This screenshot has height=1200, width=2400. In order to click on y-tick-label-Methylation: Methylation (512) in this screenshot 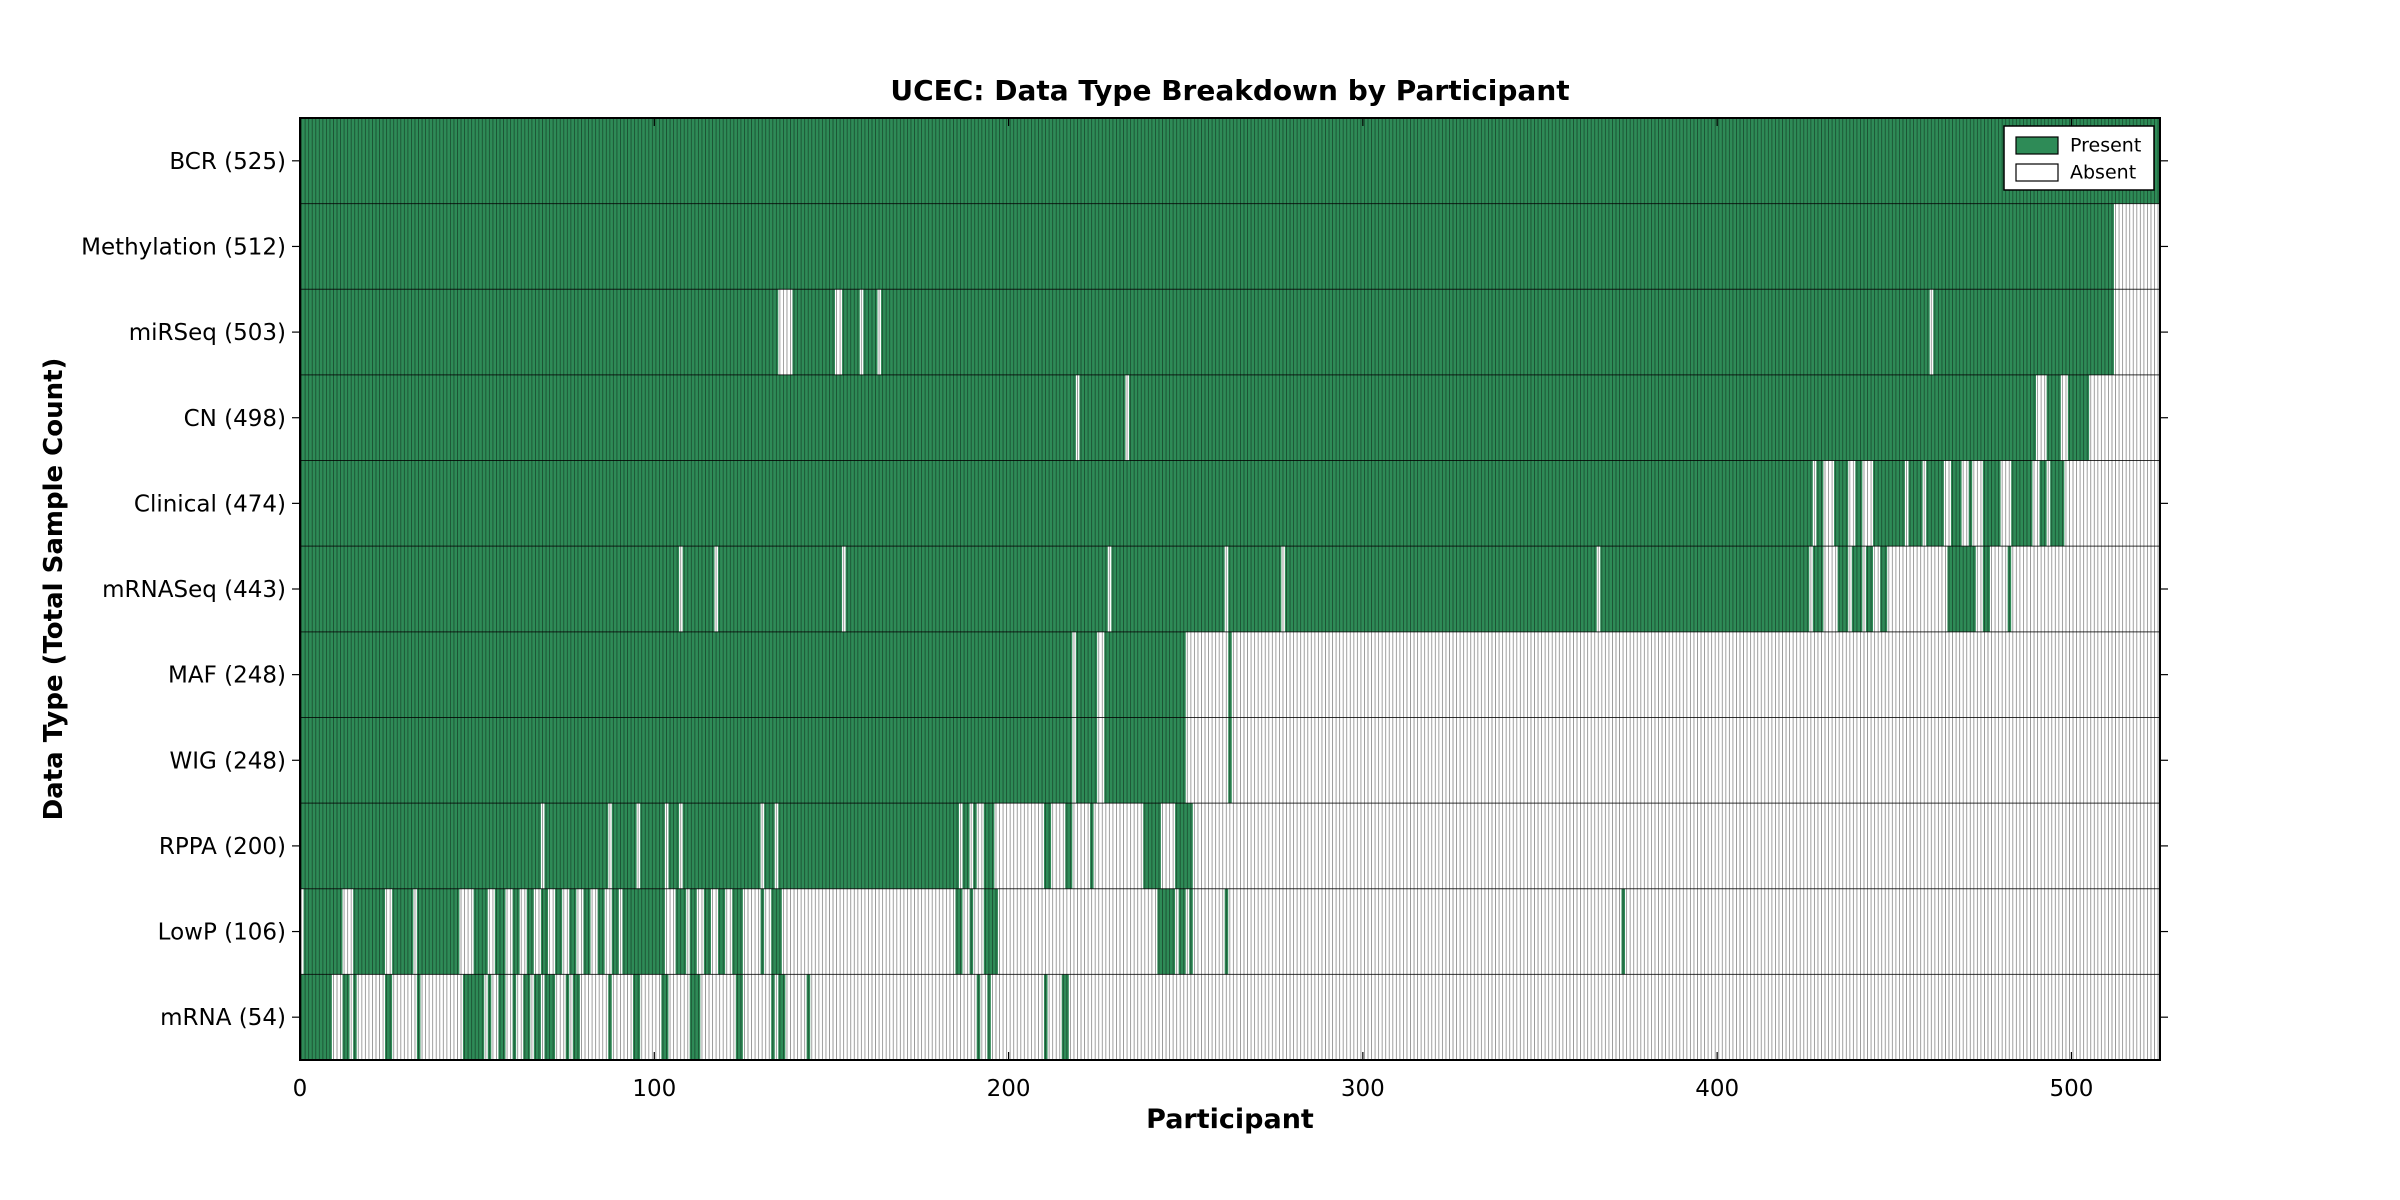, I will do `click(183, 248)`.